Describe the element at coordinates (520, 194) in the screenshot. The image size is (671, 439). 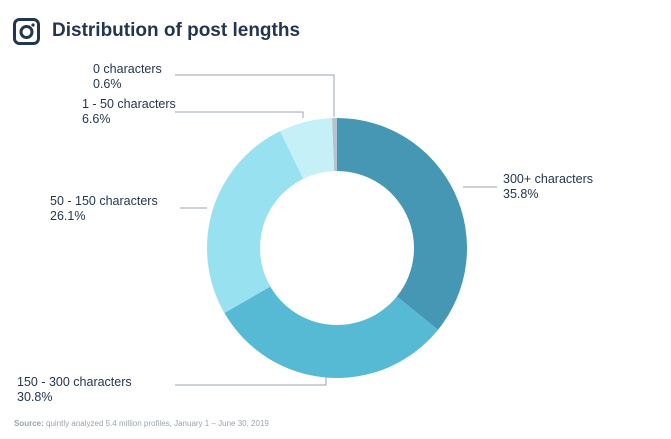
I see `slice-value-label: 35.8%` at that location.